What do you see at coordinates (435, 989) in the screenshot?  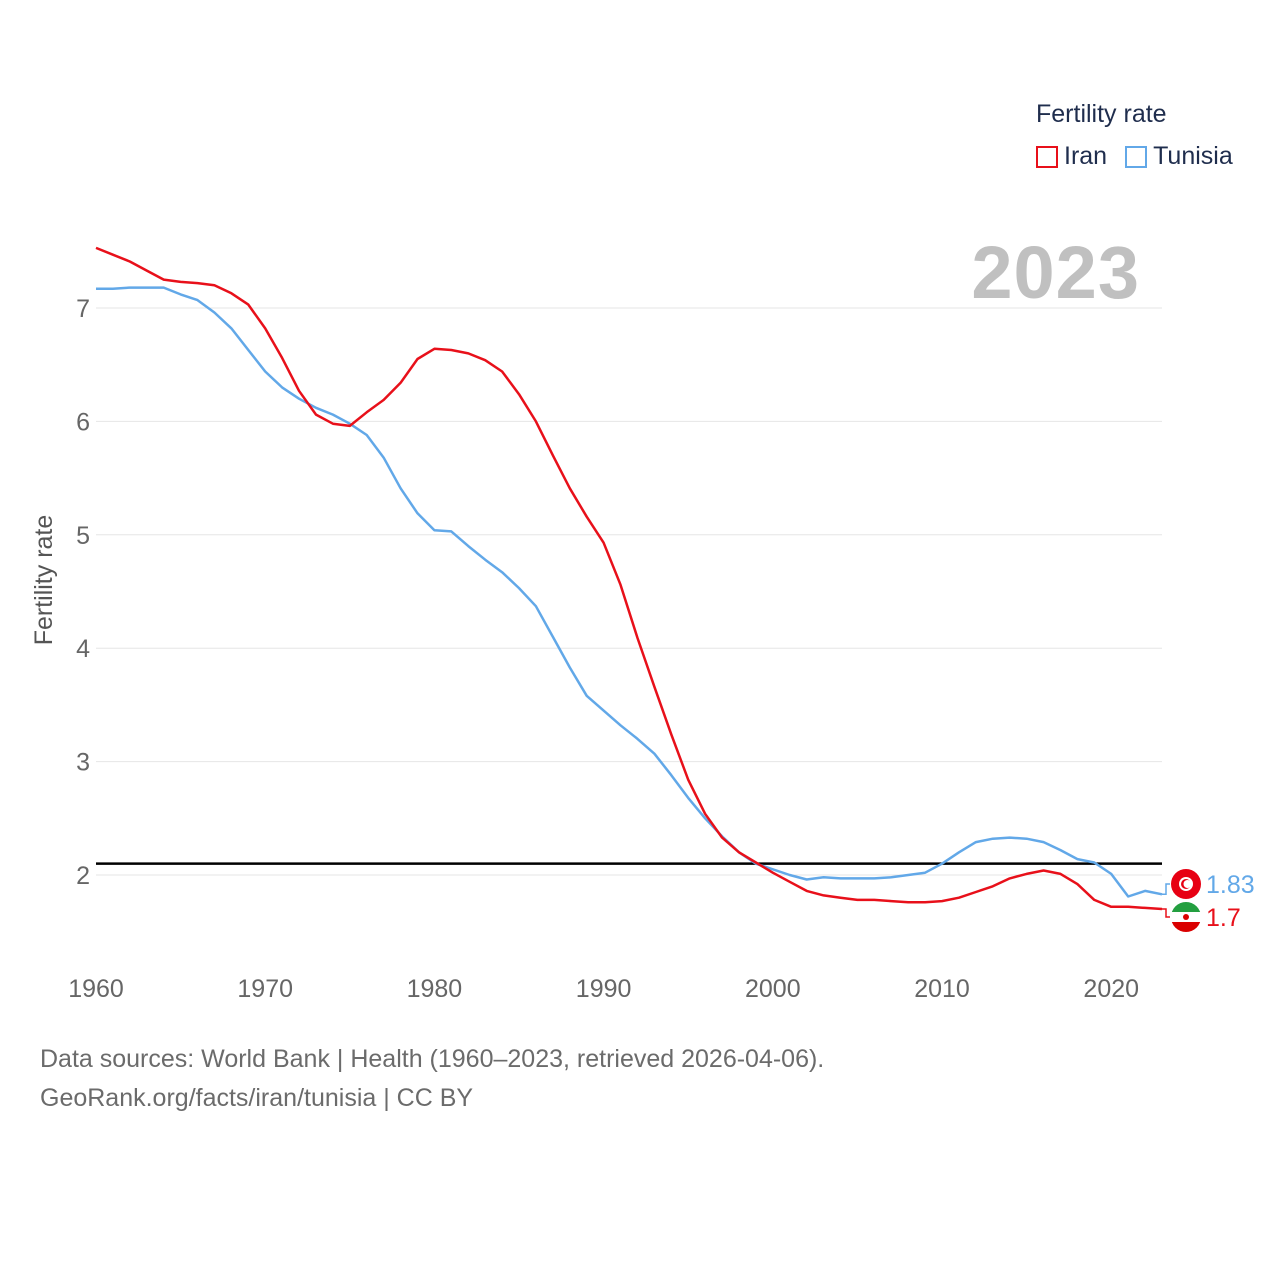 I see `x-tick-label: 1980` at bounding box center [435, 989].